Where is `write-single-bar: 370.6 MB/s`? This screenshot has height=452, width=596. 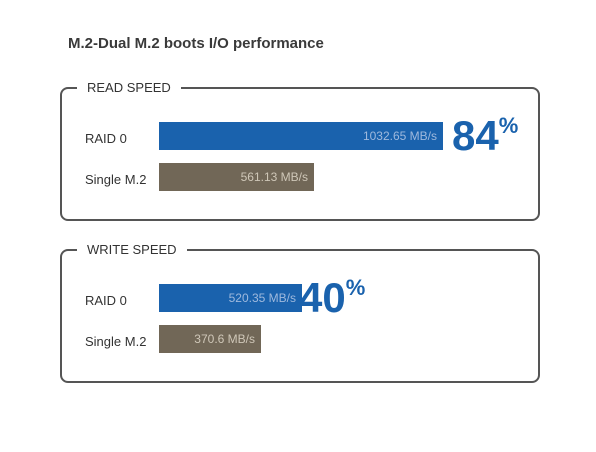
write-single-bar: 370.6 MB/s is located at coordinates (210, 339).